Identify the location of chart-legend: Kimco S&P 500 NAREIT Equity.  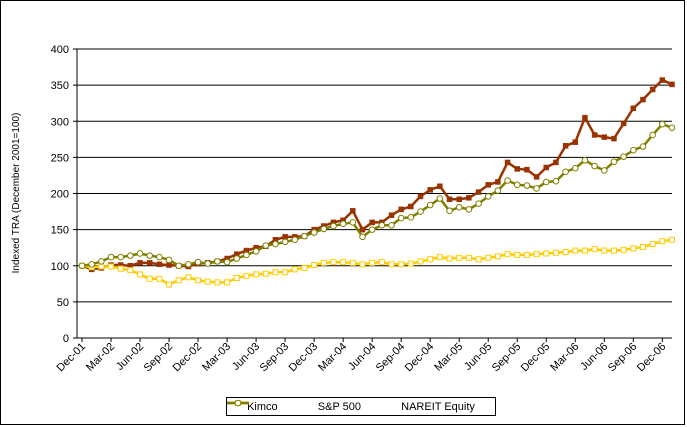
(361, 406).